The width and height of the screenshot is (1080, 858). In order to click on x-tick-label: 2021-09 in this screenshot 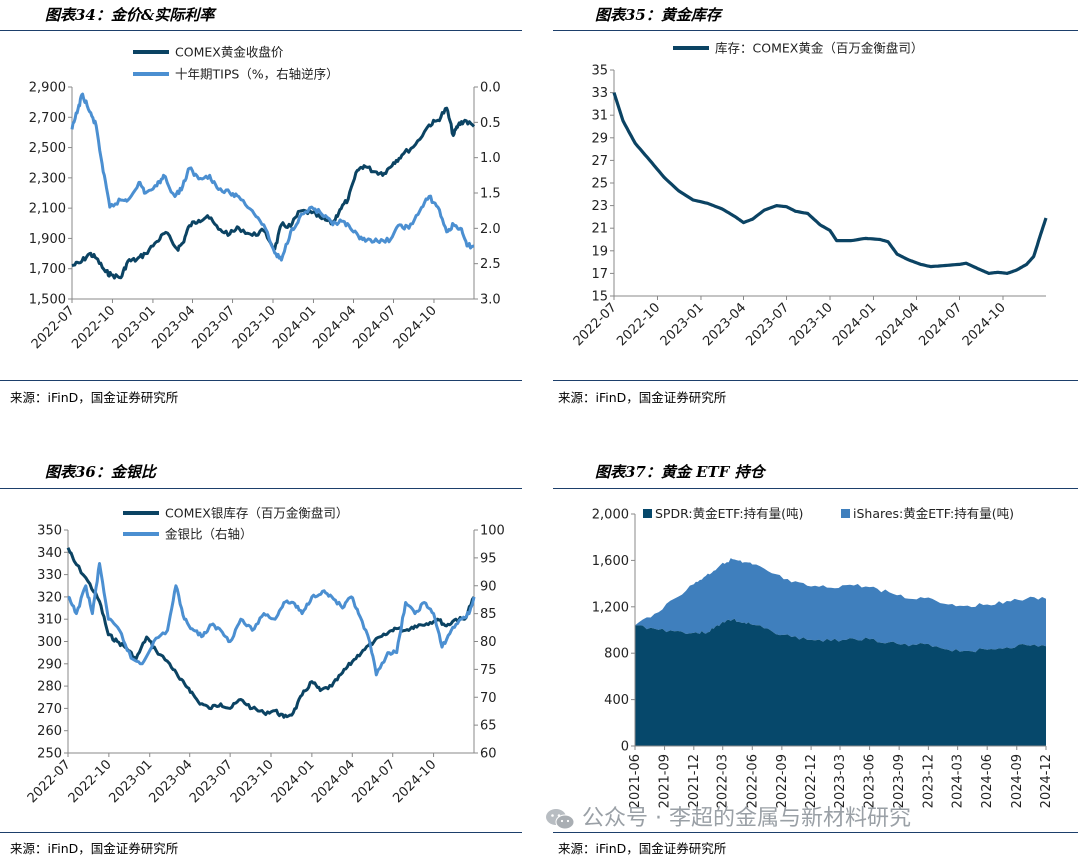, I will do `click(665, 781)`.